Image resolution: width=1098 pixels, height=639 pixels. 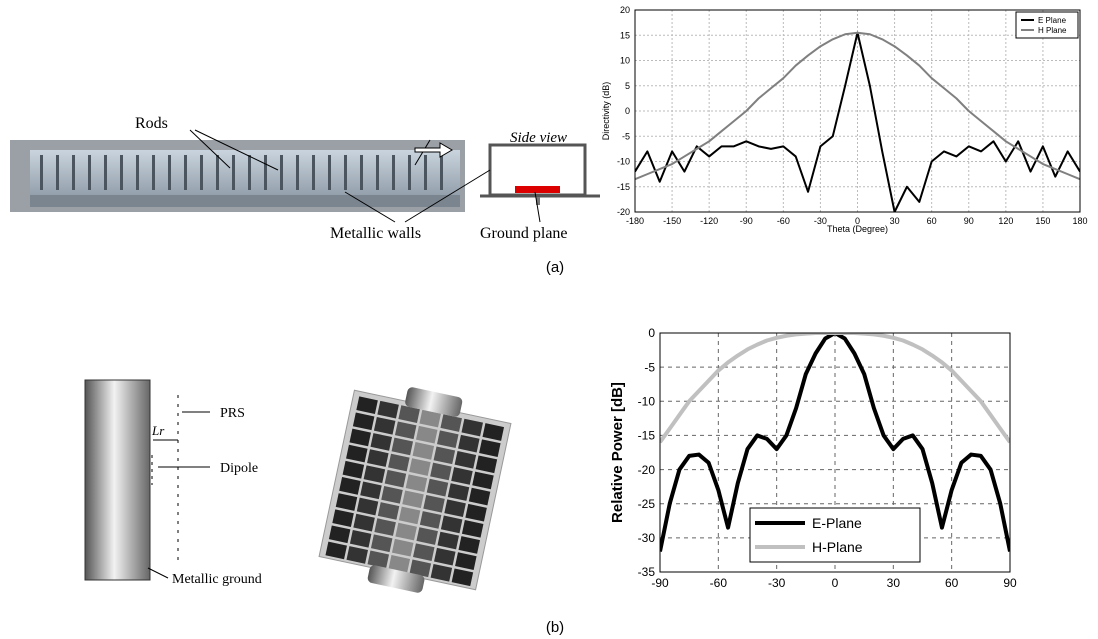 I want to click on label: Rods, so click(x=151, y=123).